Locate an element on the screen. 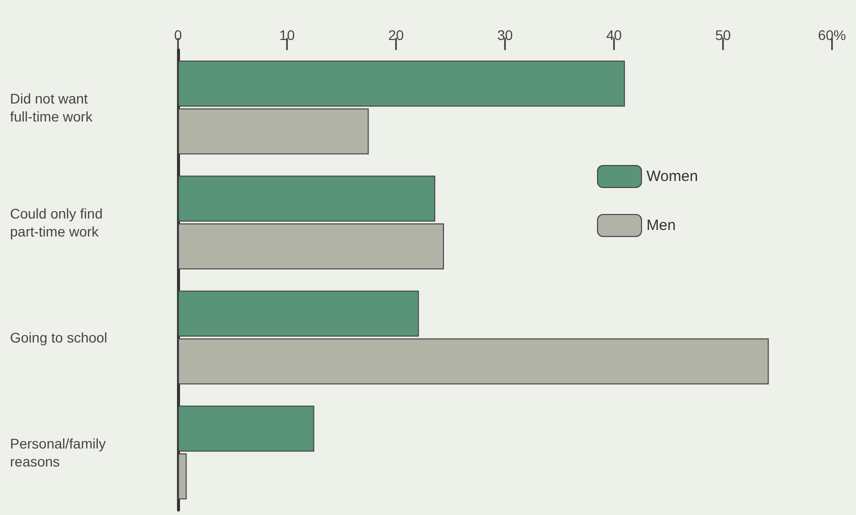  x-tick-label: 60% is located at coordinates (832, 35).